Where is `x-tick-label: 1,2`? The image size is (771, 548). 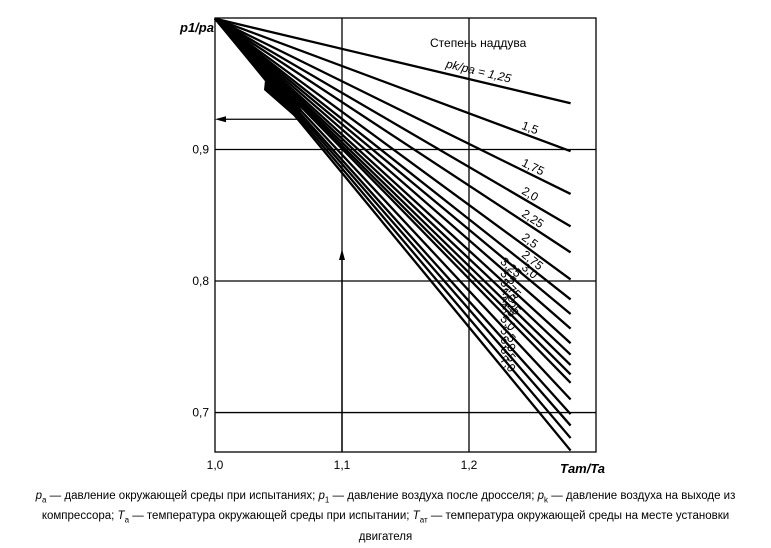
x-tick-label: 1,2 is located at coordinates (469, 465).